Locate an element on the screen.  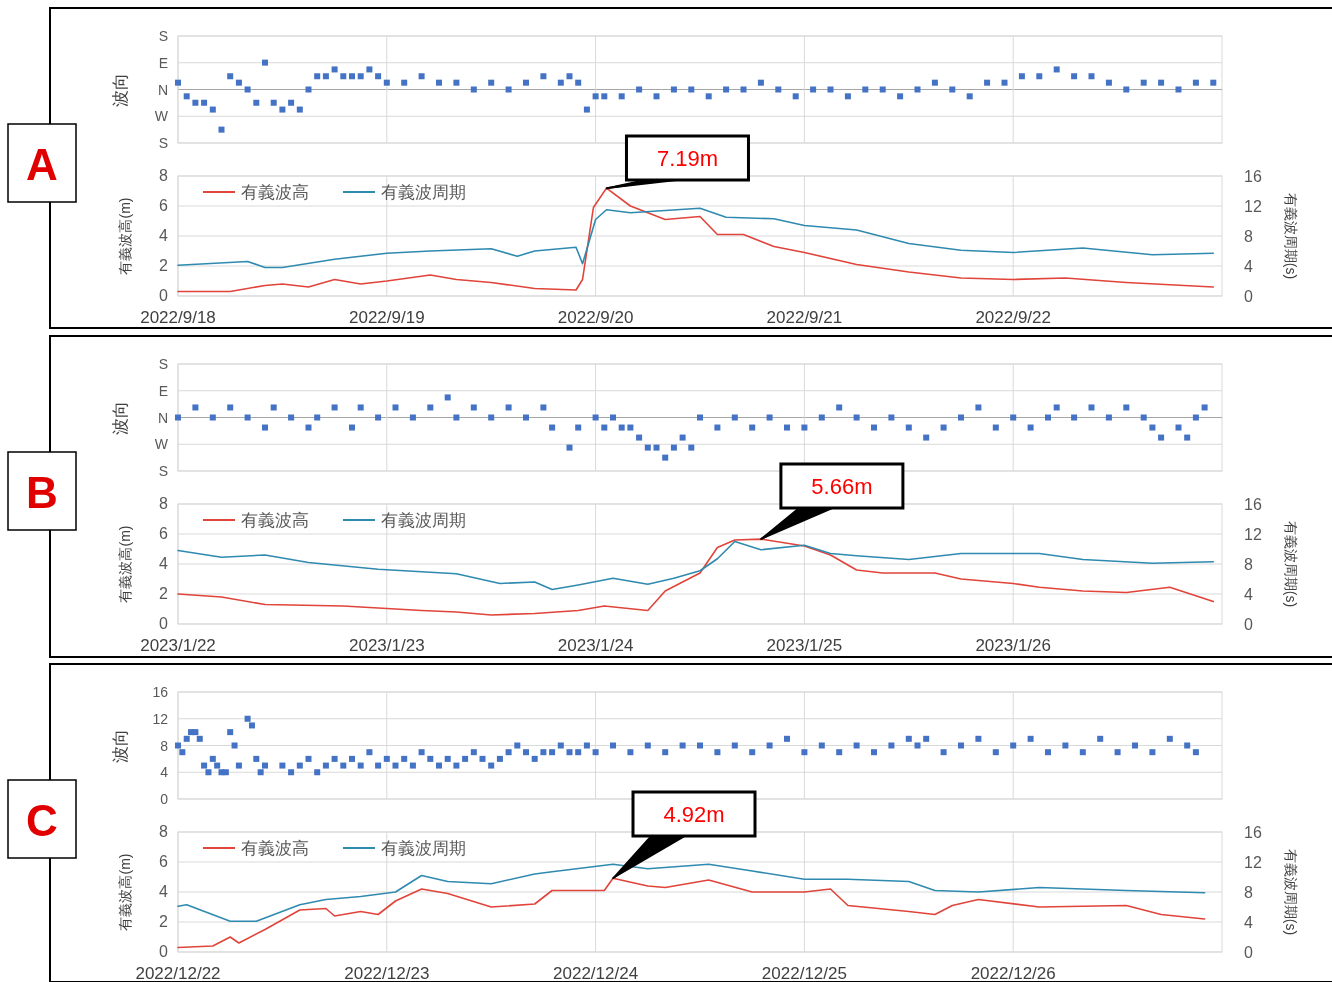
x-tick-label: 2023/1/26 is located at coordinates (1013, 645).